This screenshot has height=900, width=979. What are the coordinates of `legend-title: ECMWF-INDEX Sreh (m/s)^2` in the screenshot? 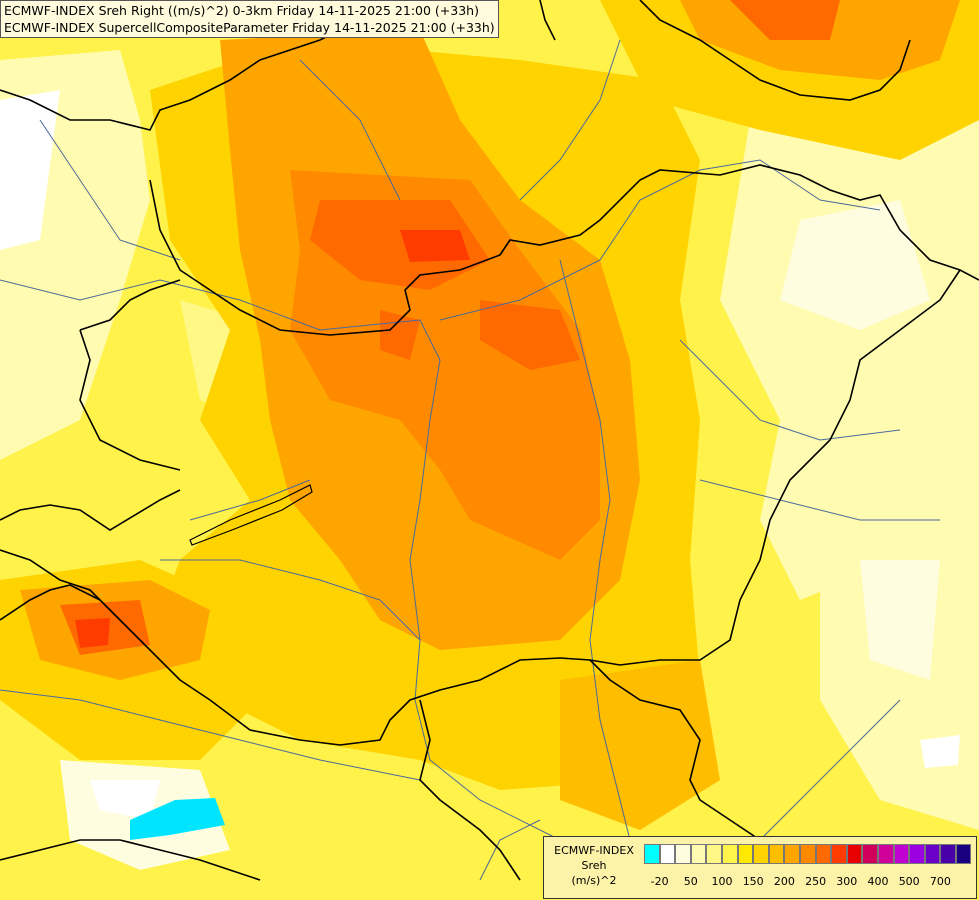 It's located at (594, 865).